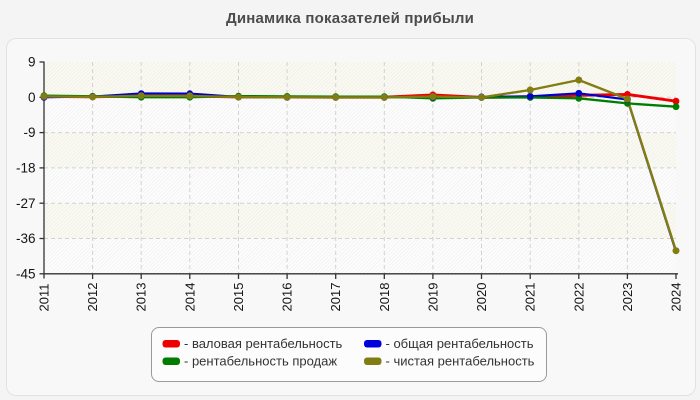  Describe the element at coordinates (578, 297) in the screenshot. I see `svg-text: 2022` at that location.